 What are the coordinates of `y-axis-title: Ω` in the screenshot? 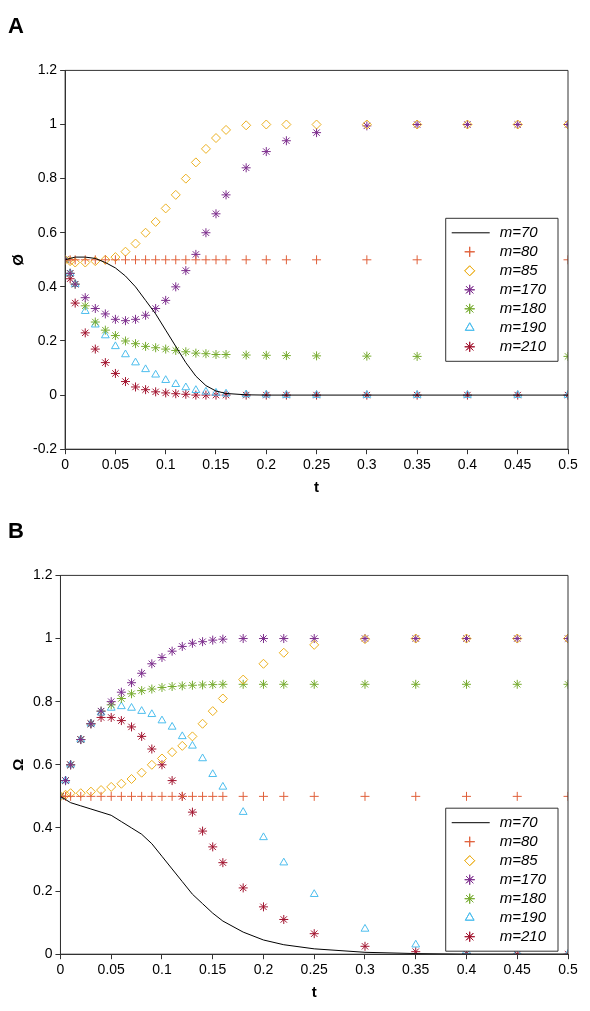 It's located at (18, 764).